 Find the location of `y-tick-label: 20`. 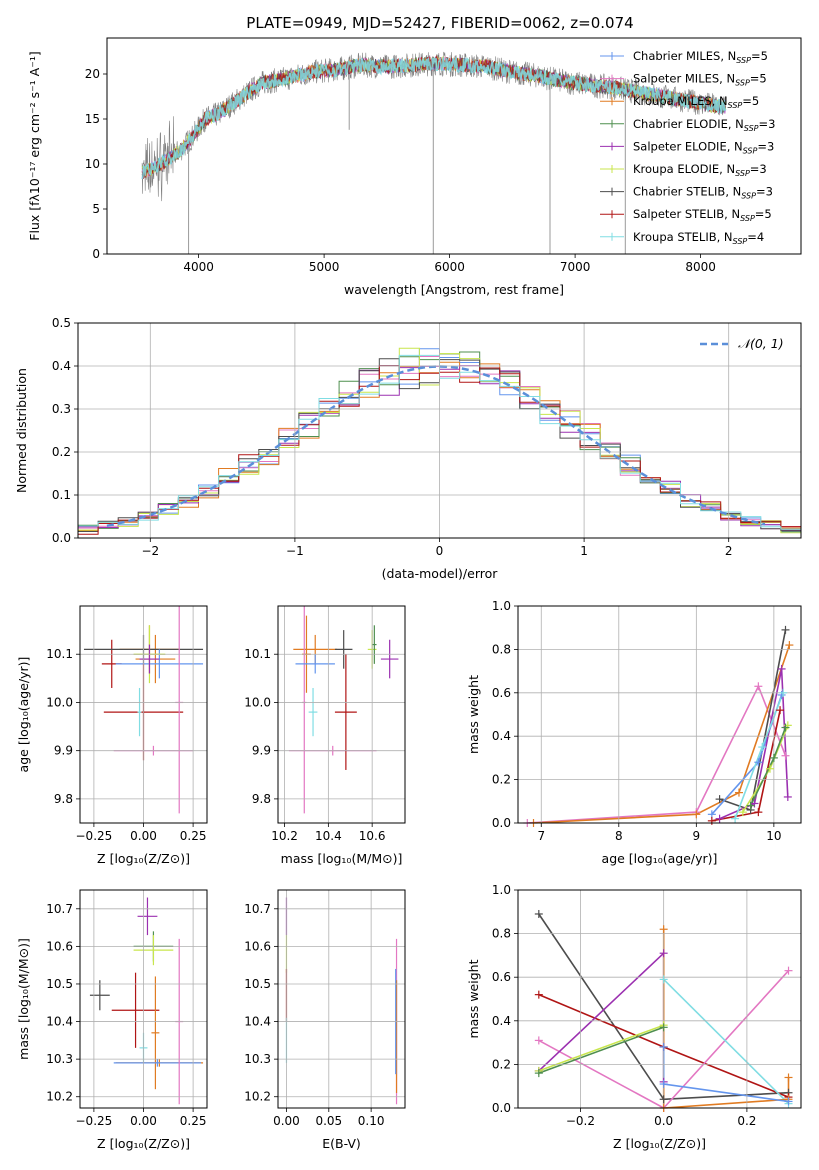

y-tick-label: 20 is located at coordinates (92, 74).